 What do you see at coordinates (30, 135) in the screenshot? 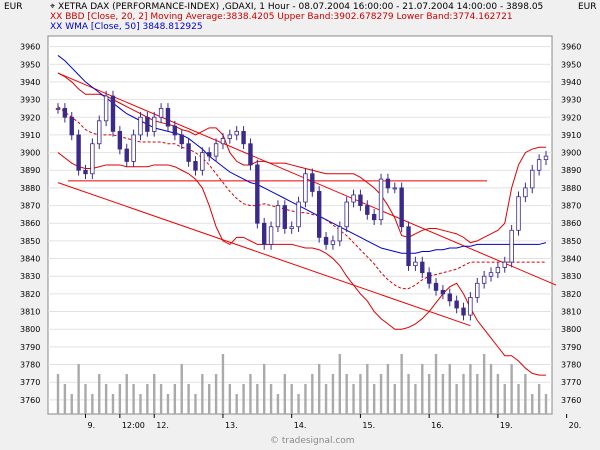
I see `y-tick-label-left: 3910` at bounding box center [30, 135].